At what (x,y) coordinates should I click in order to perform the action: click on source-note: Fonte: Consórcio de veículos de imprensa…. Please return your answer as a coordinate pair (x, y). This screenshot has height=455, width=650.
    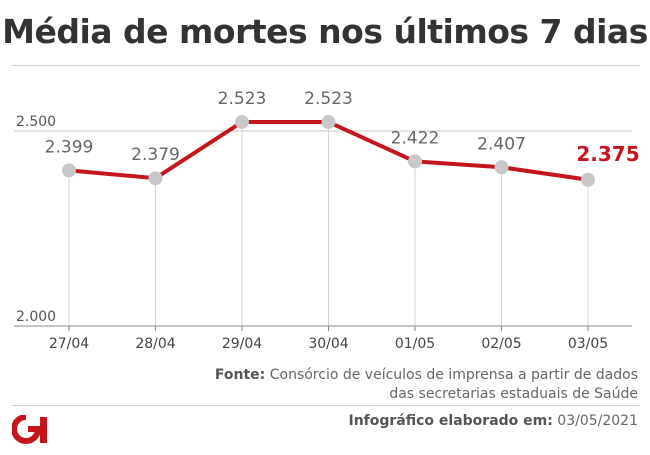
    Looking at the image, I should click on (423, 385).